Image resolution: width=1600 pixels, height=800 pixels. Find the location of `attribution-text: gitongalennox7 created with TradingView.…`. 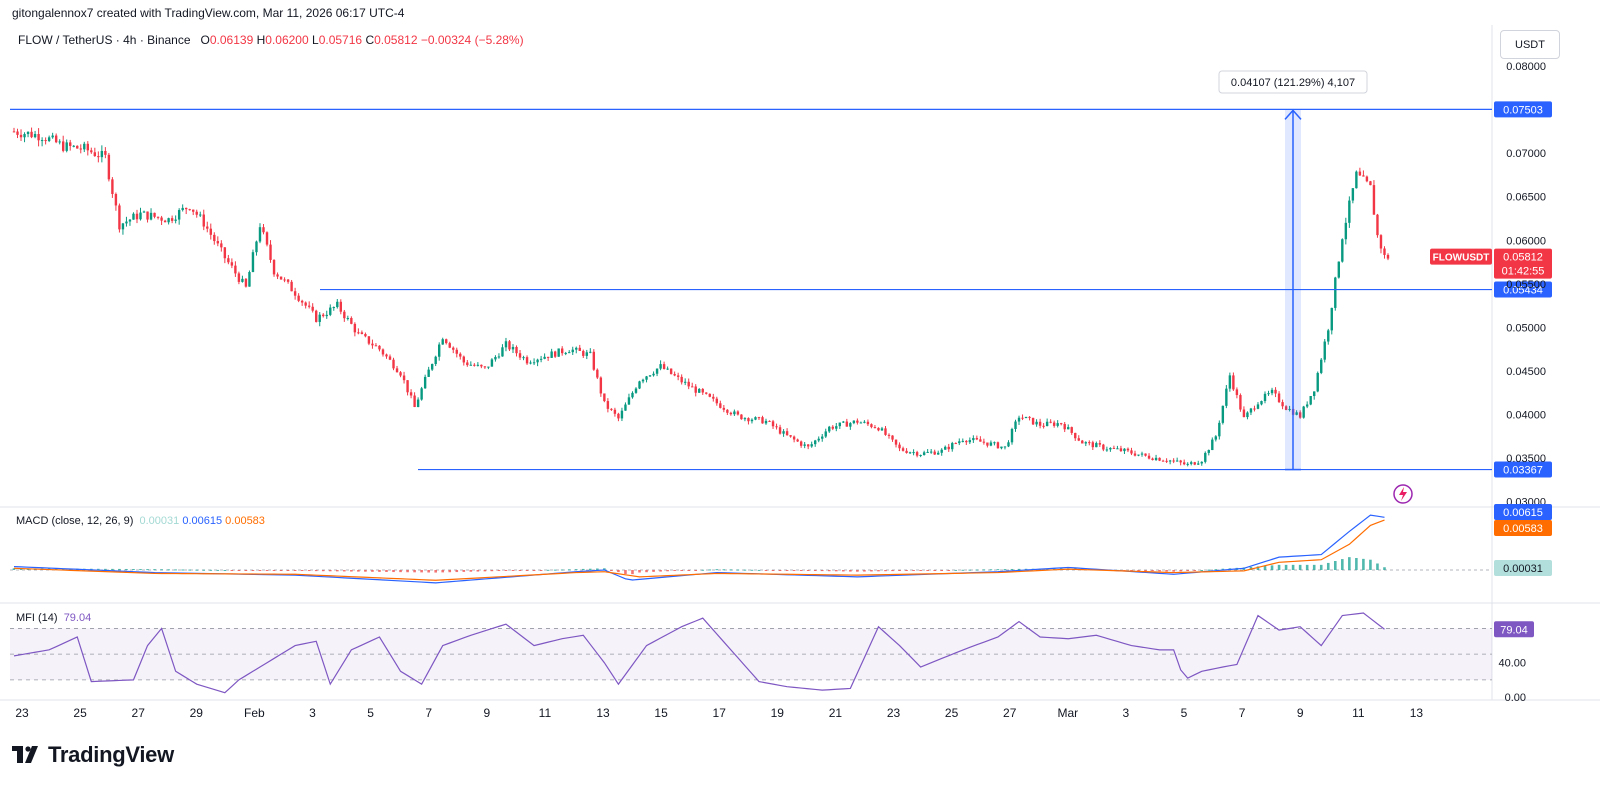

attribution-text: gitongalennox7 created with TradingView.… is located at coordinates (208, 13).